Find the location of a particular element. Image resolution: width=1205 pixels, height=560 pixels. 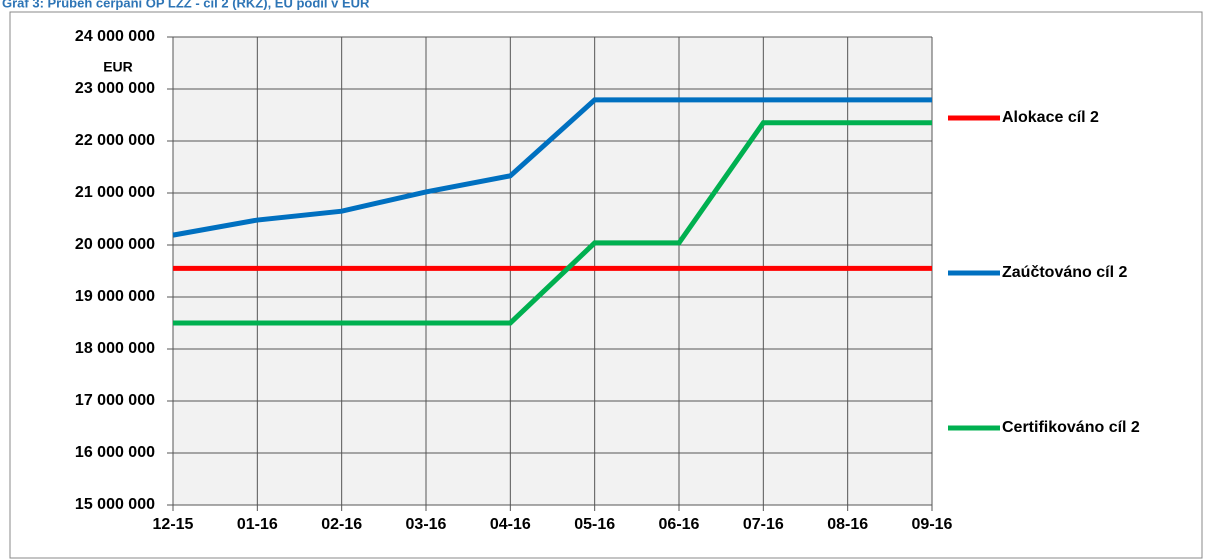

x-tick-label: 05-16 is located at coordinates (594, 524).